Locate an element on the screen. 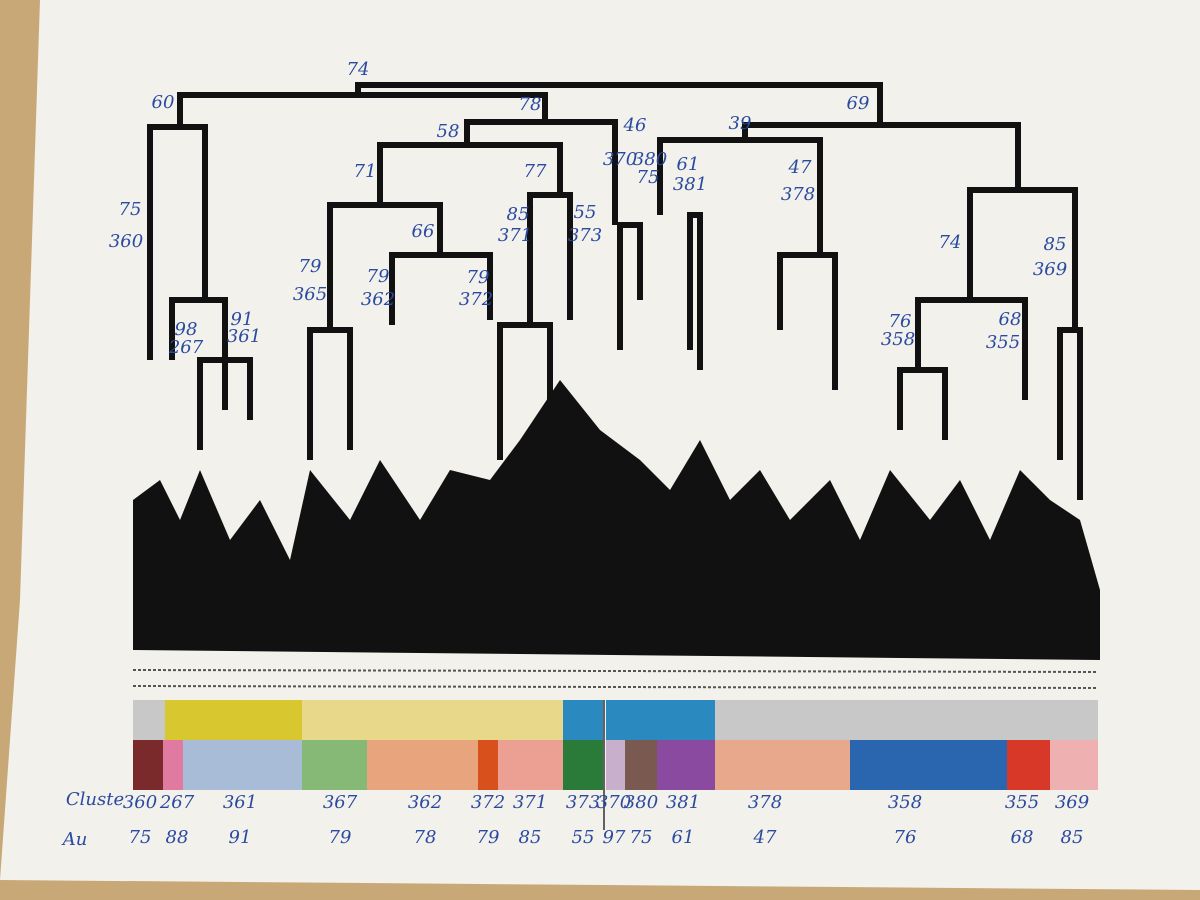  cluster-id: 267 is located at coordinates (177, 802).